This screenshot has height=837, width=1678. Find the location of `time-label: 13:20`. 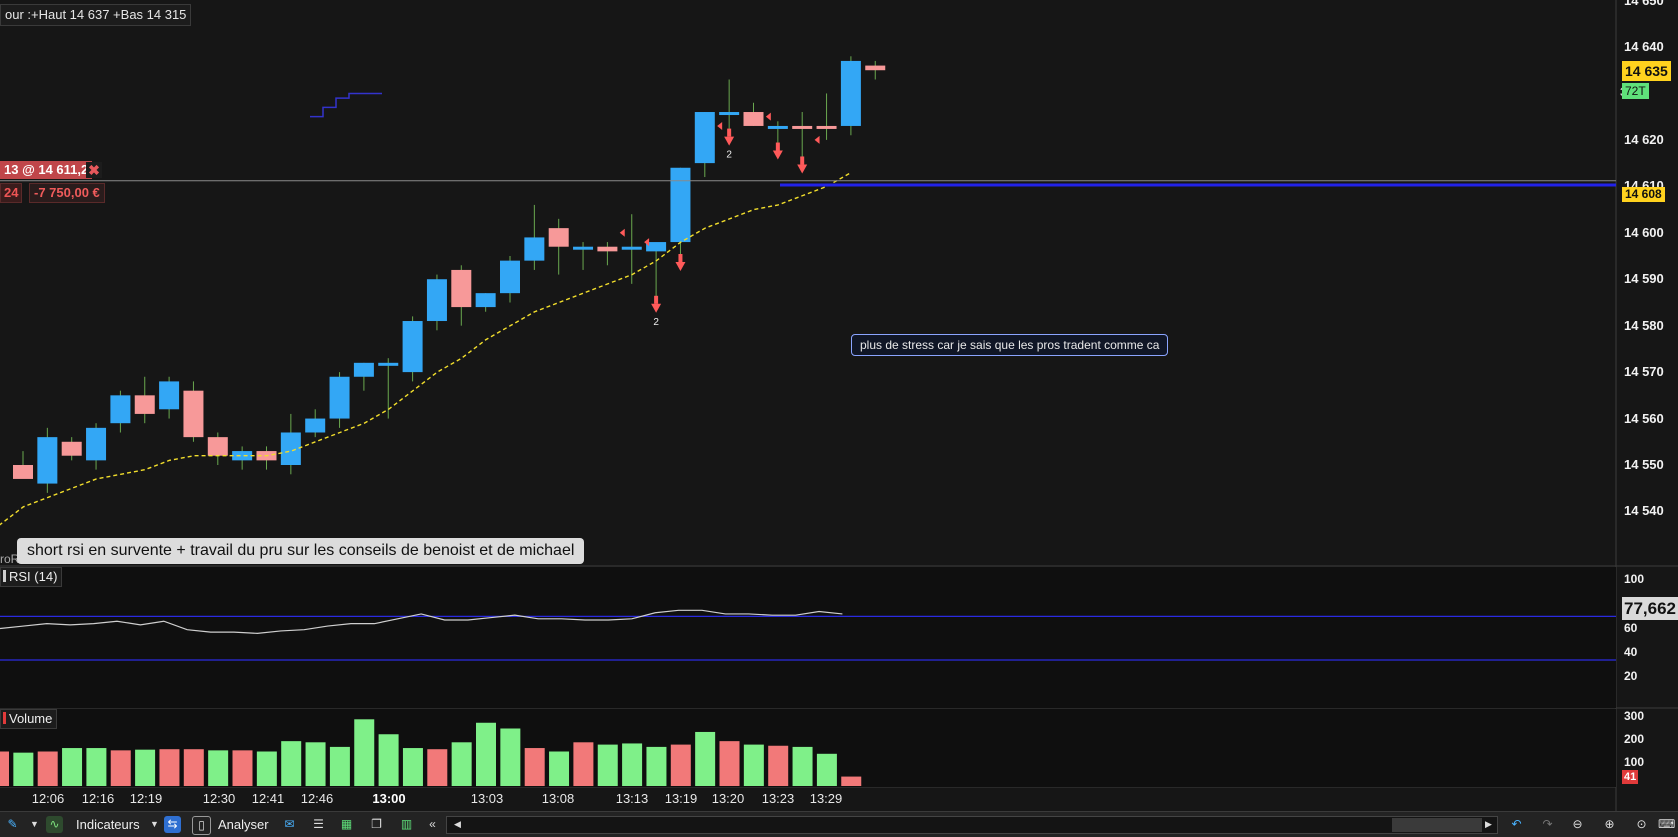

time-label: 13:20 is located at coordinates (728, 798).